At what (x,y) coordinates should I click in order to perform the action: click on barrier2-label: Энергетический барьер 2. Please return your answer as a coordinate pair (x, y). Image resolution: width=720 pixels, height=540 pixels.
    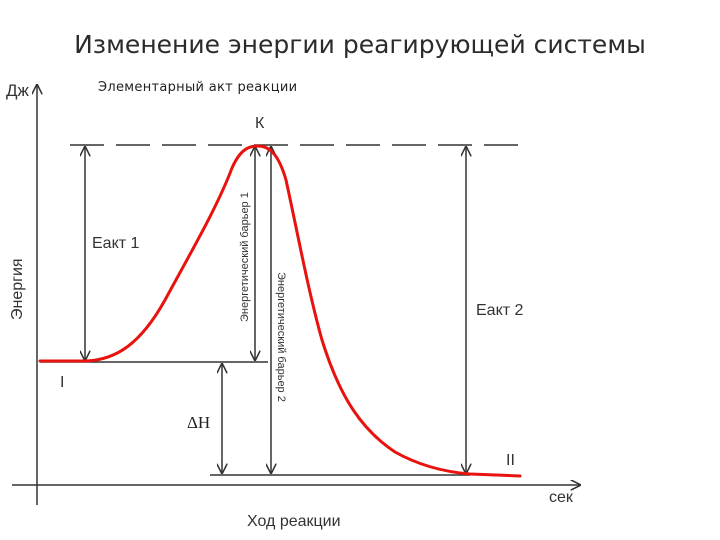
    Looking at the image, I should click on (281, 337).